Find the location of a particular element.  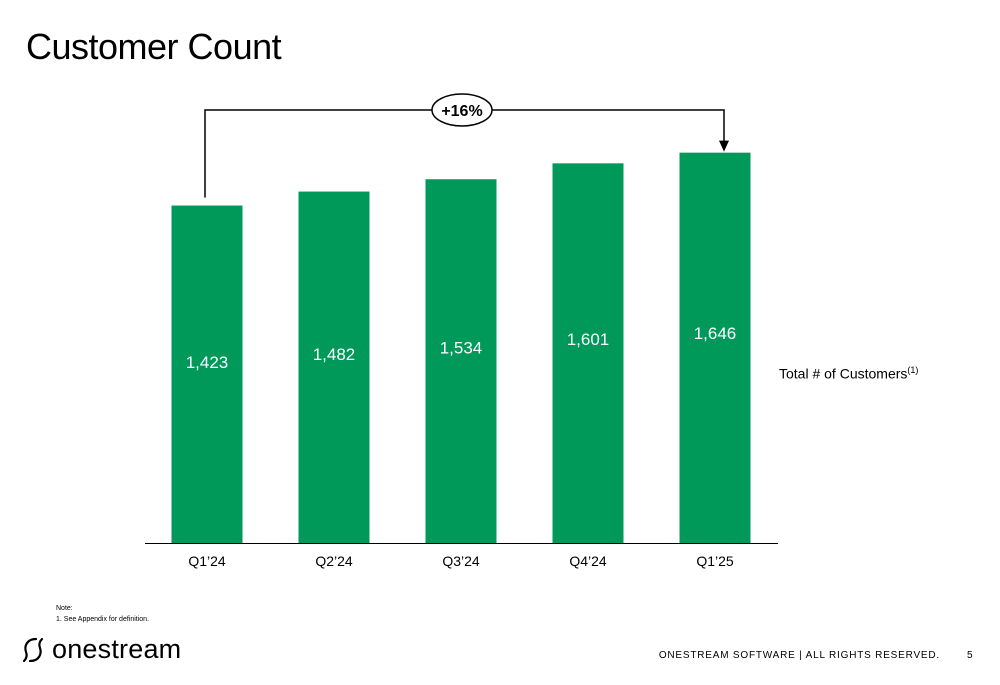

footnote-marker: (1) is located at coordinates (913, 370).